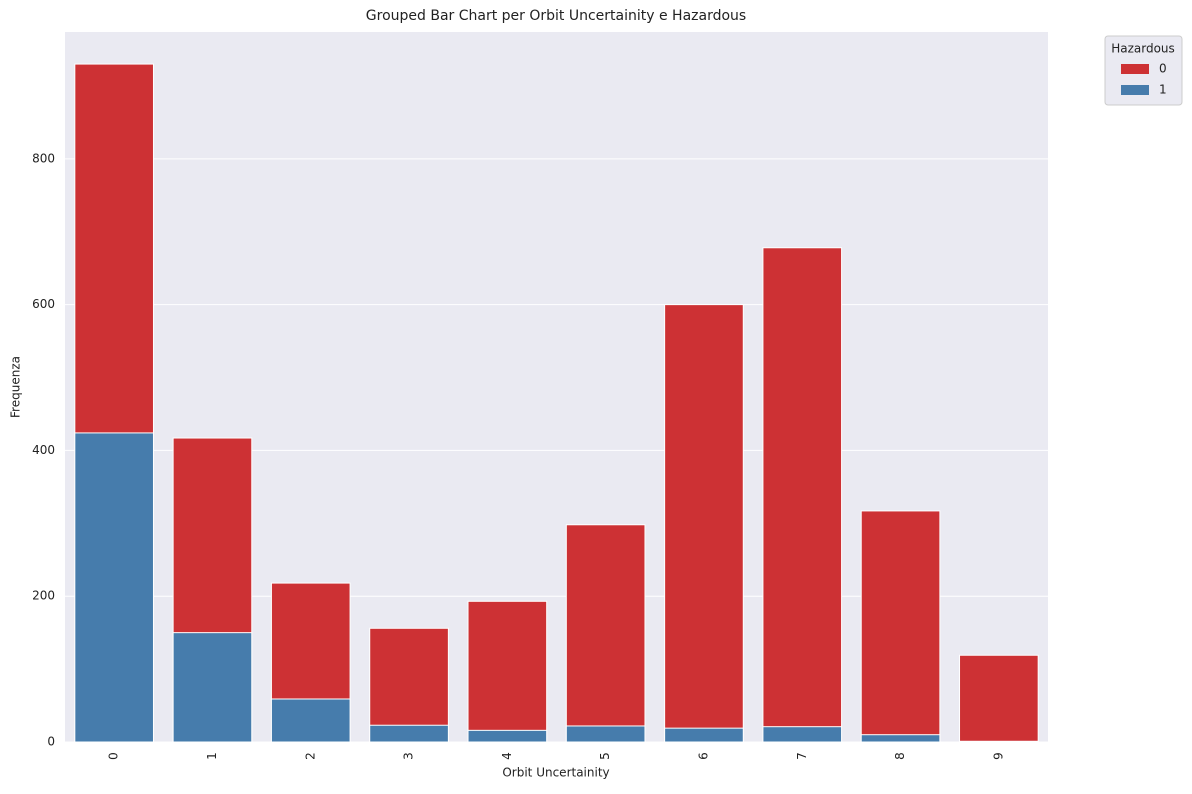 This screenshot has height=794, width=1192. Describe the element at coordinates (16, 387) in the screenshot. I see `y-axis-label: Frequenza` at that location.